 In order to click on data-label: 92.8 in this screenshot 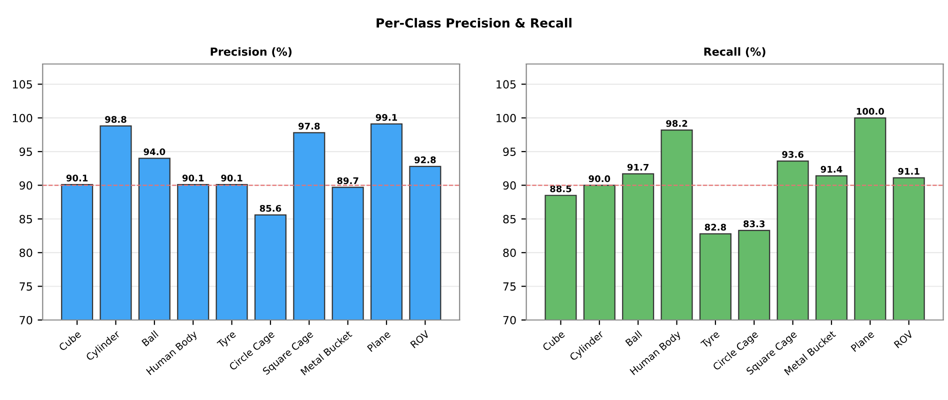, I will do `click(425, 160)`.